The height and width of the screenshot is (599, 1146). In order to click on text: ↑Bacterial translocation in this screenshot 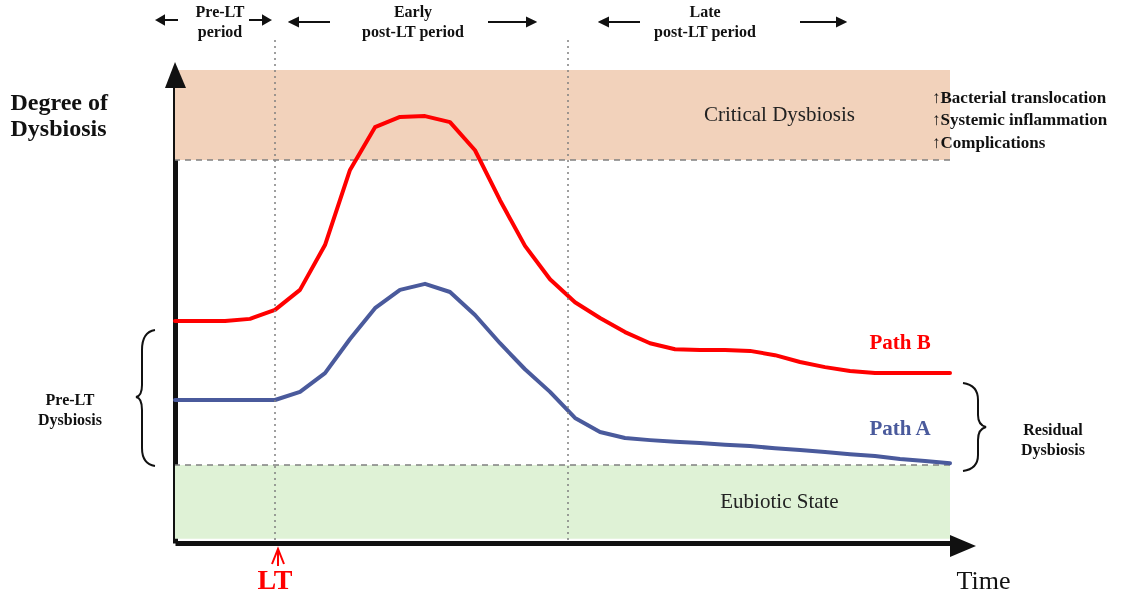, I will do `click(1019, 97)`.